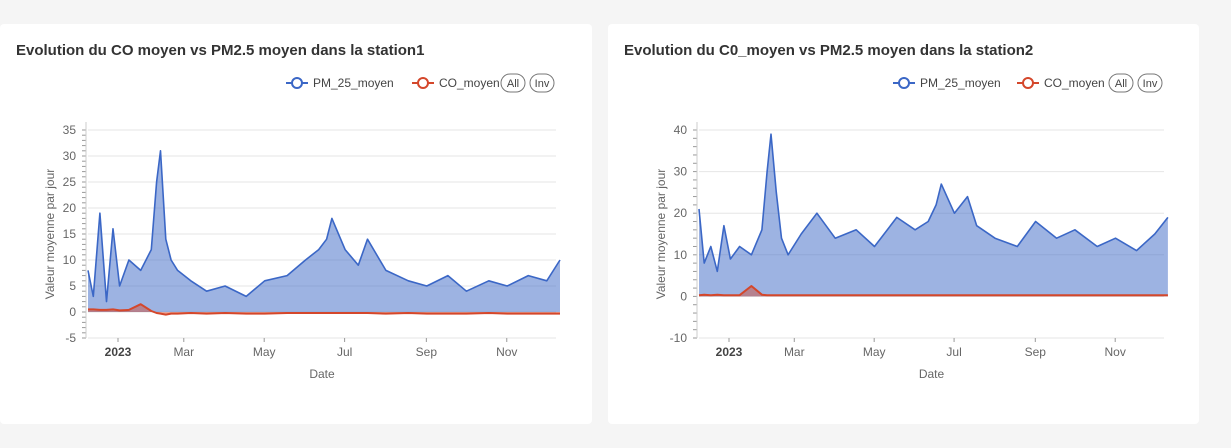 The image size is (1231, 448). I want to click on button-label: Inv, so click(542, 84).